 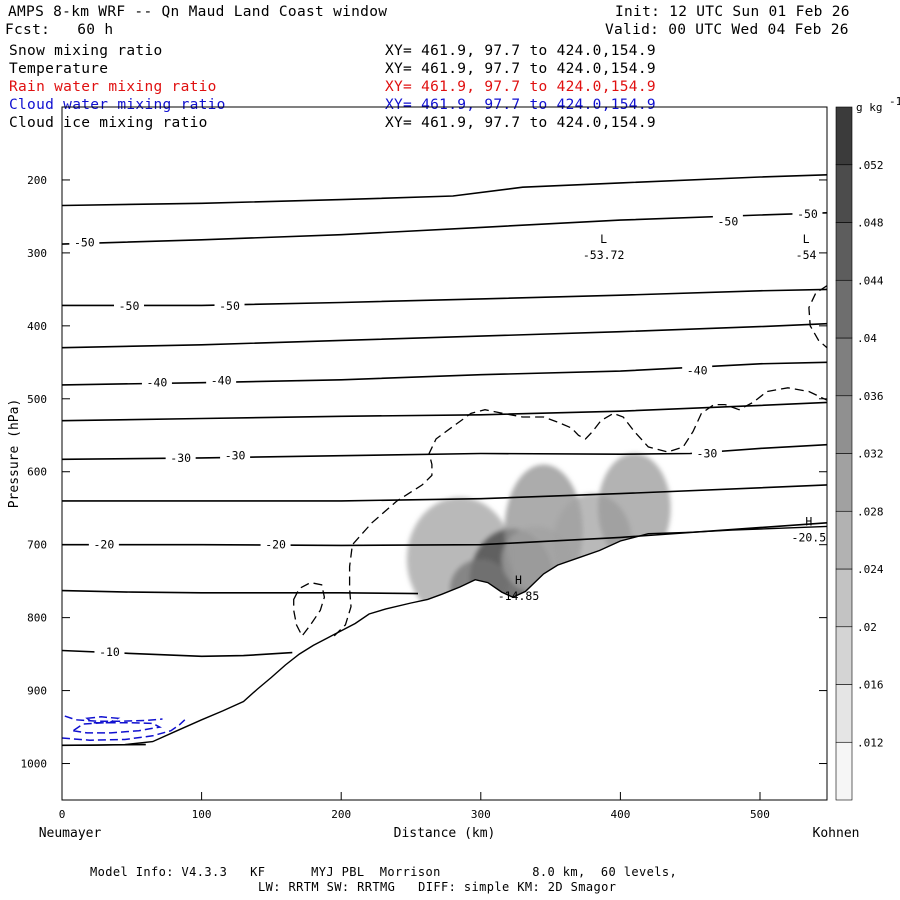 I want to click on y-tick-label-2: 400, so click(x=37, y=326).